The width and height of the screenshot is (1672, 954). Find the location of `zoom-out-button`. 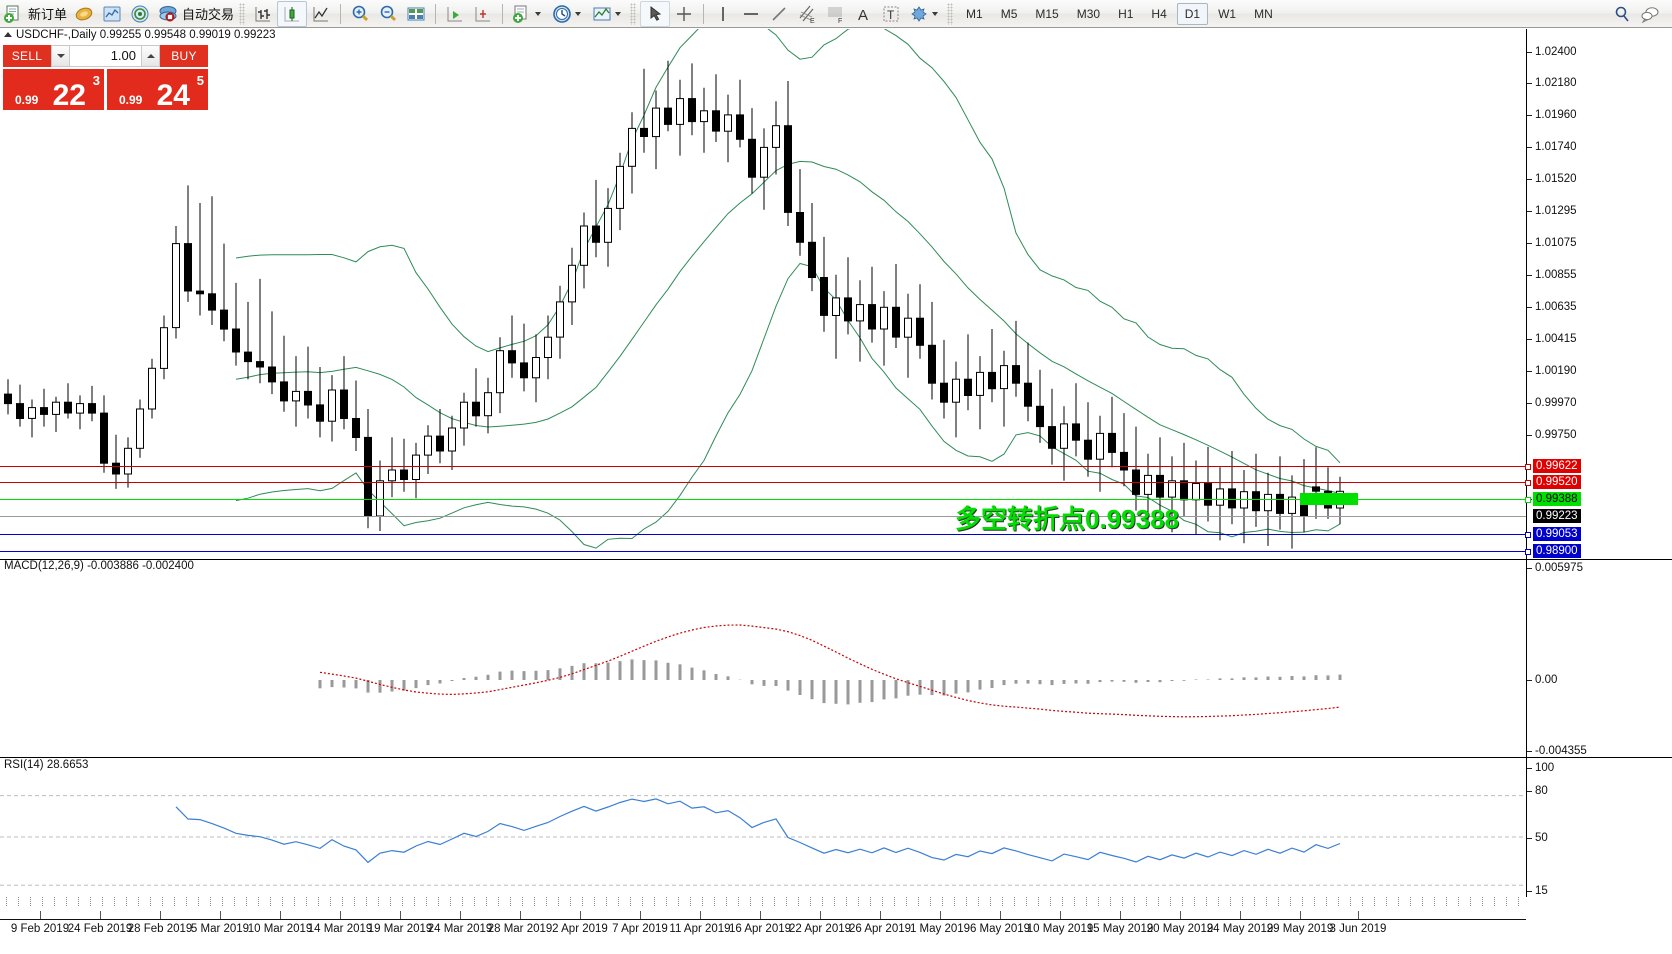

zoom-out-button is located at coordinates (388, 14).